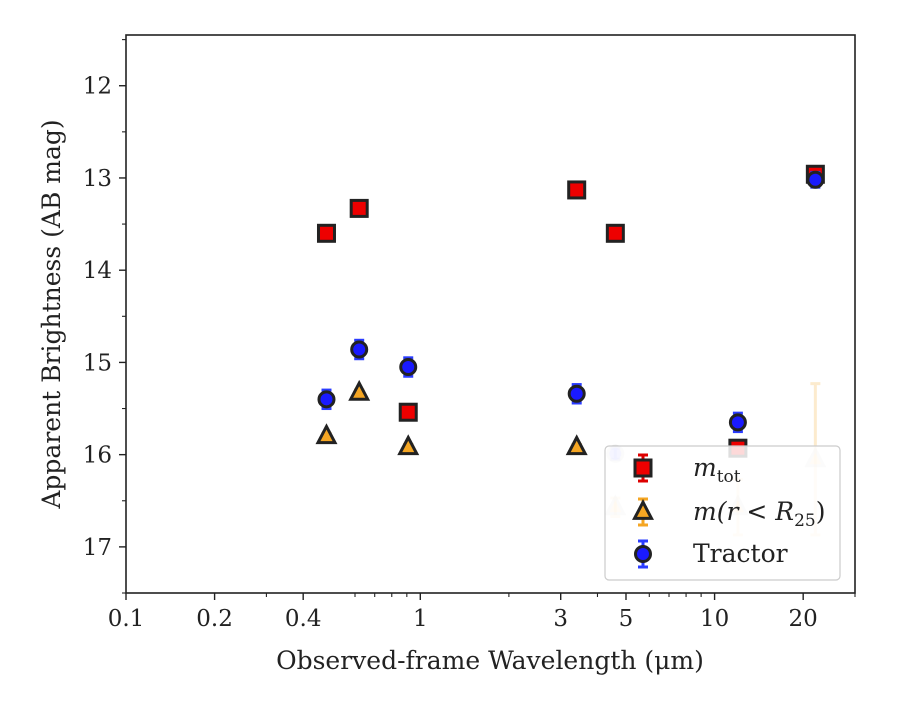 Image resolution: width=900 pixels, height=704 pixels. Describe the element at coordinates (490, 660) in the screenshot. I see `x-axis-label: Observed-frame Wavelength (μm)` at that location.